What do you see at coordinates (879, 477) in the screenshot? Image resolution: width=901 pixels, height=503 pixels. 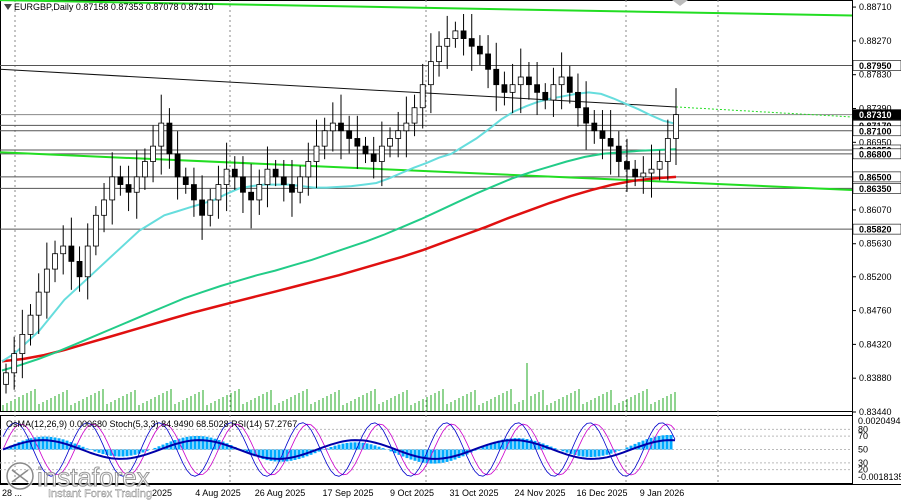 I see `indicator-axis-label: -0.0018135` at bounding box center [879, 477].